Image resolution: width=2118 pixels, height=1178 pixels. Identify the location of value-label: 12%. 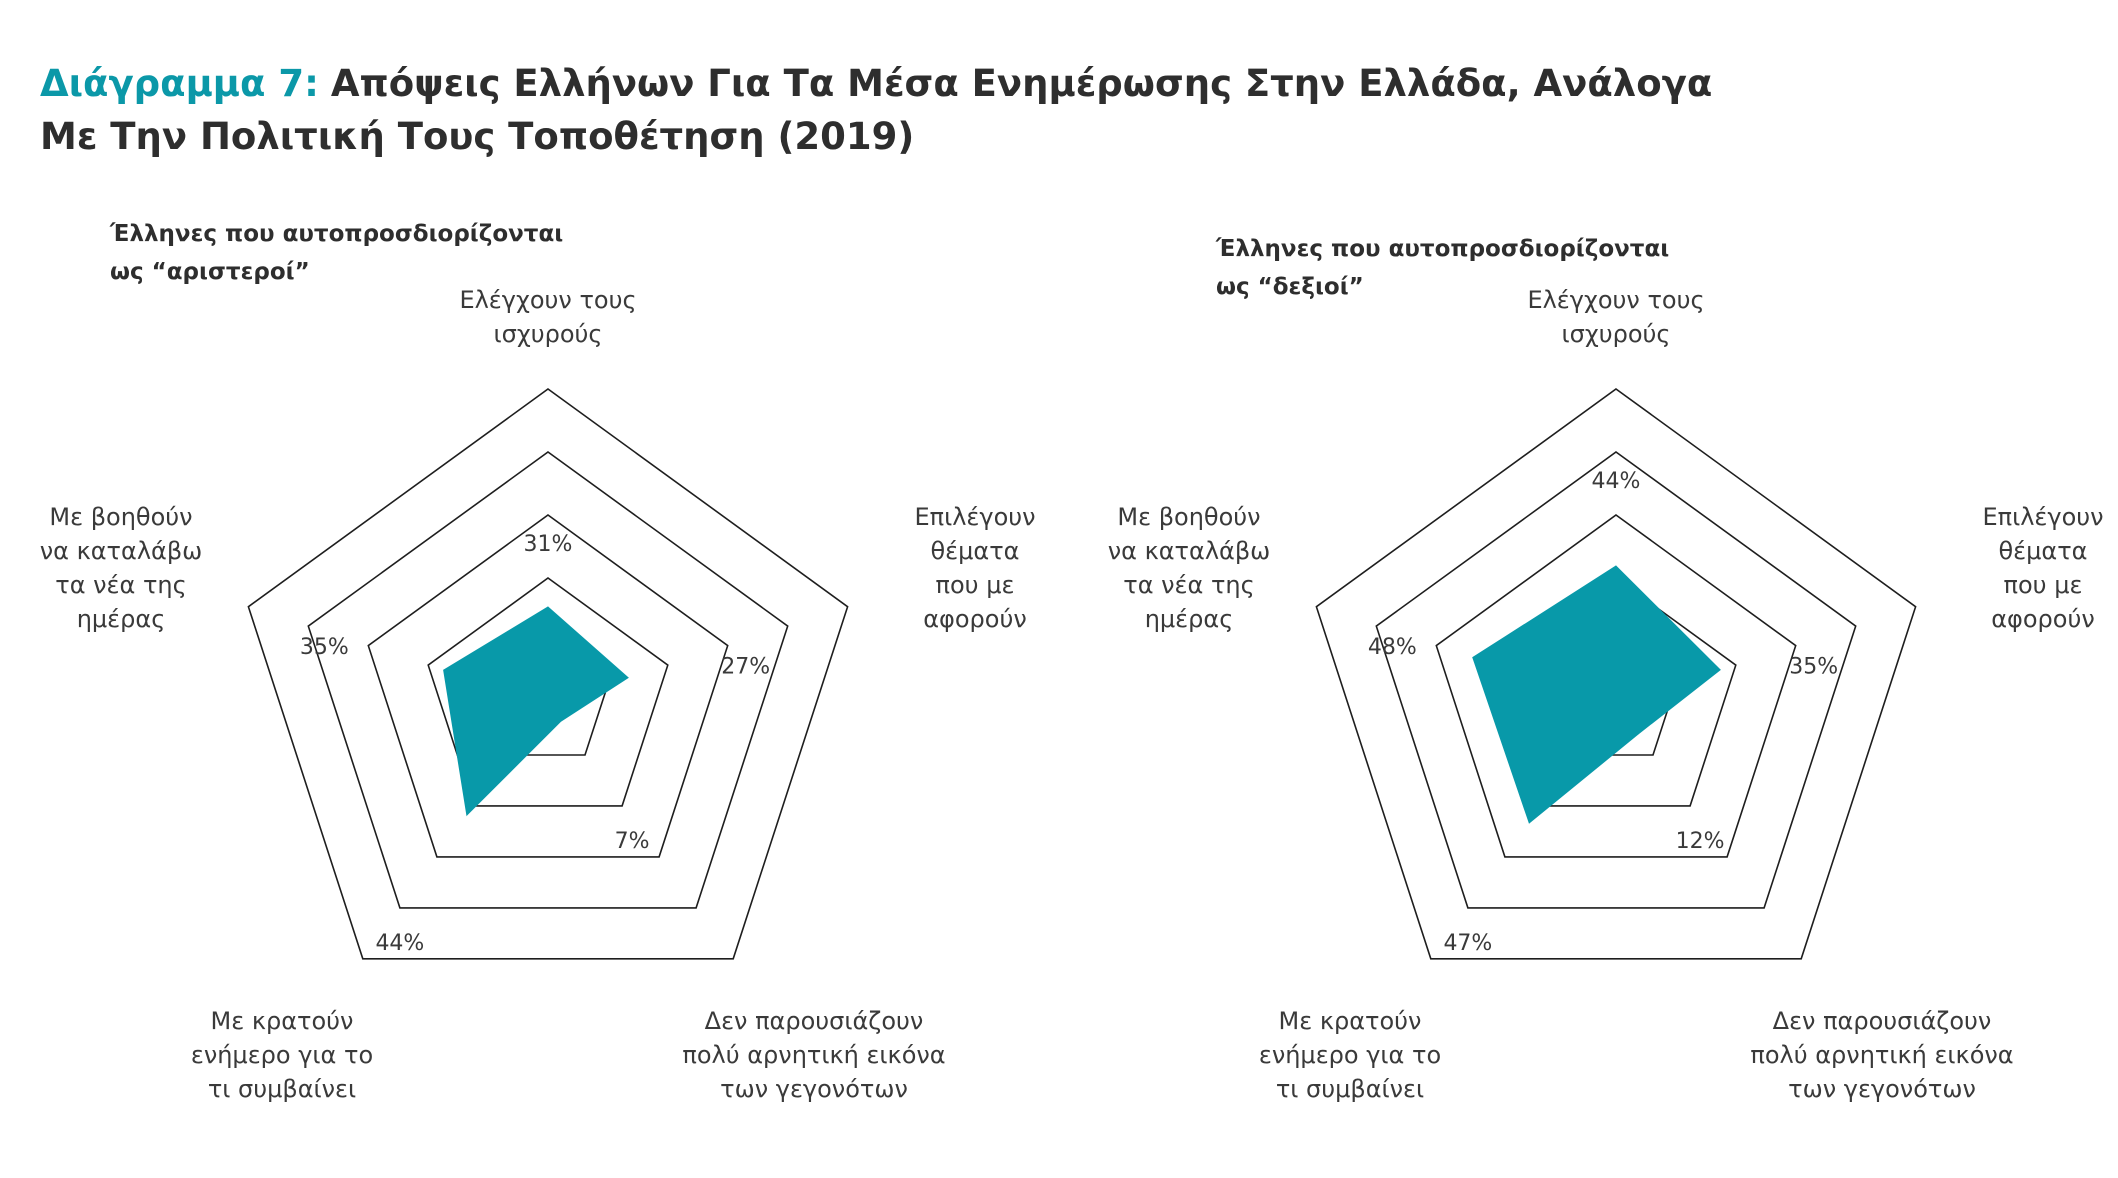
(1700, 841).